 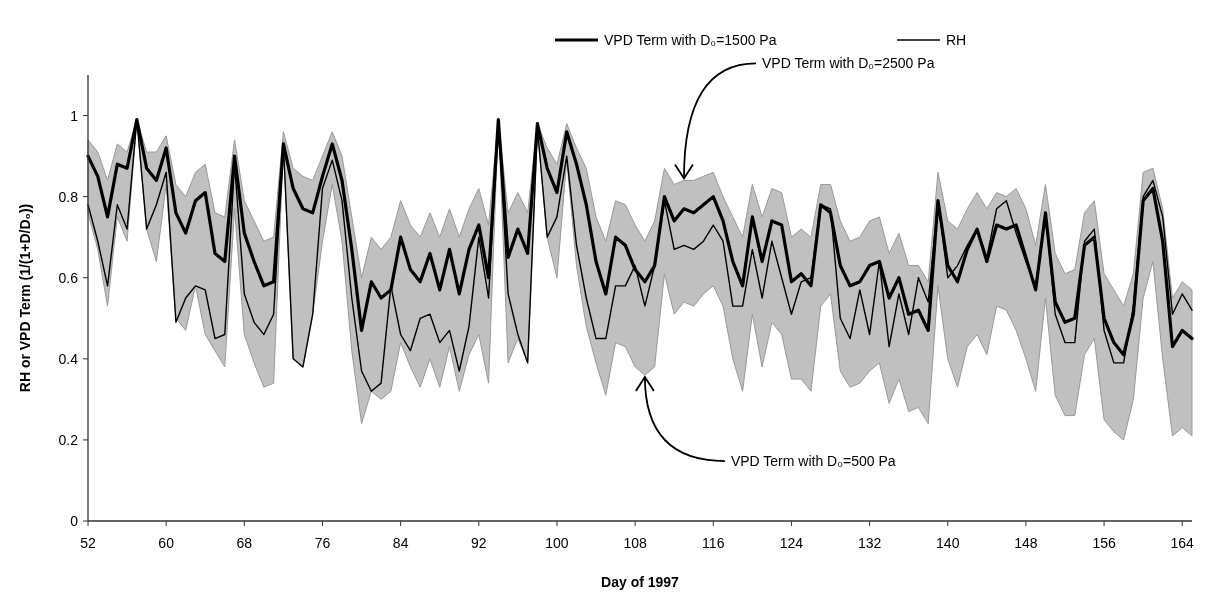 I want to click on x-tick-label: 68, so click(x=244, y=543).